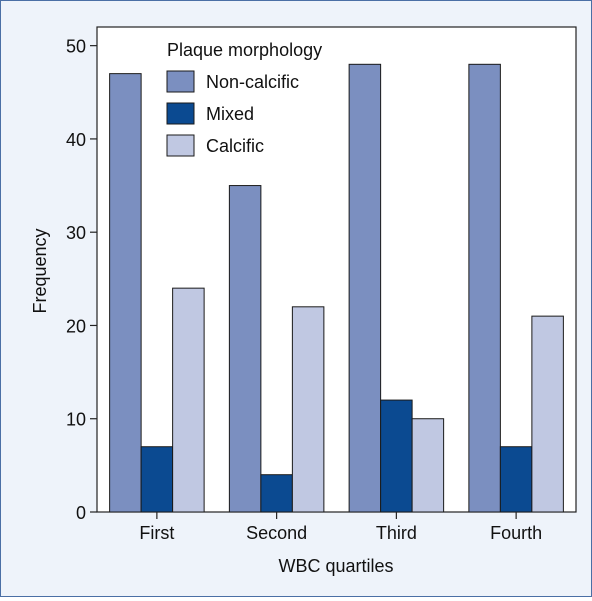  Describe the element at coordinates (308, 409) in the screenshot. I see `bar-second-calcific` at that location.